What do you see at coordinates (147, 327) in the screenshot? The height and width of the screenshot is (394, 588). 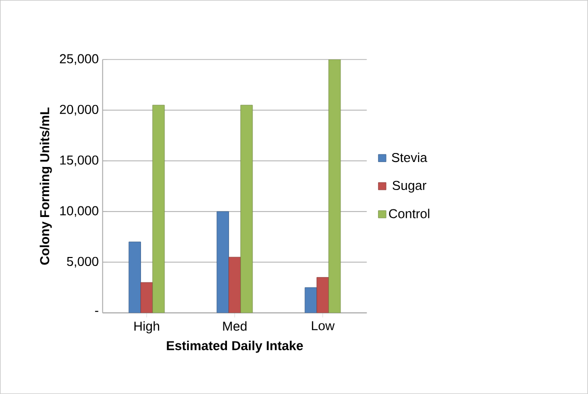 I see `x-tick-label: High` at bounding box center [147, 327].